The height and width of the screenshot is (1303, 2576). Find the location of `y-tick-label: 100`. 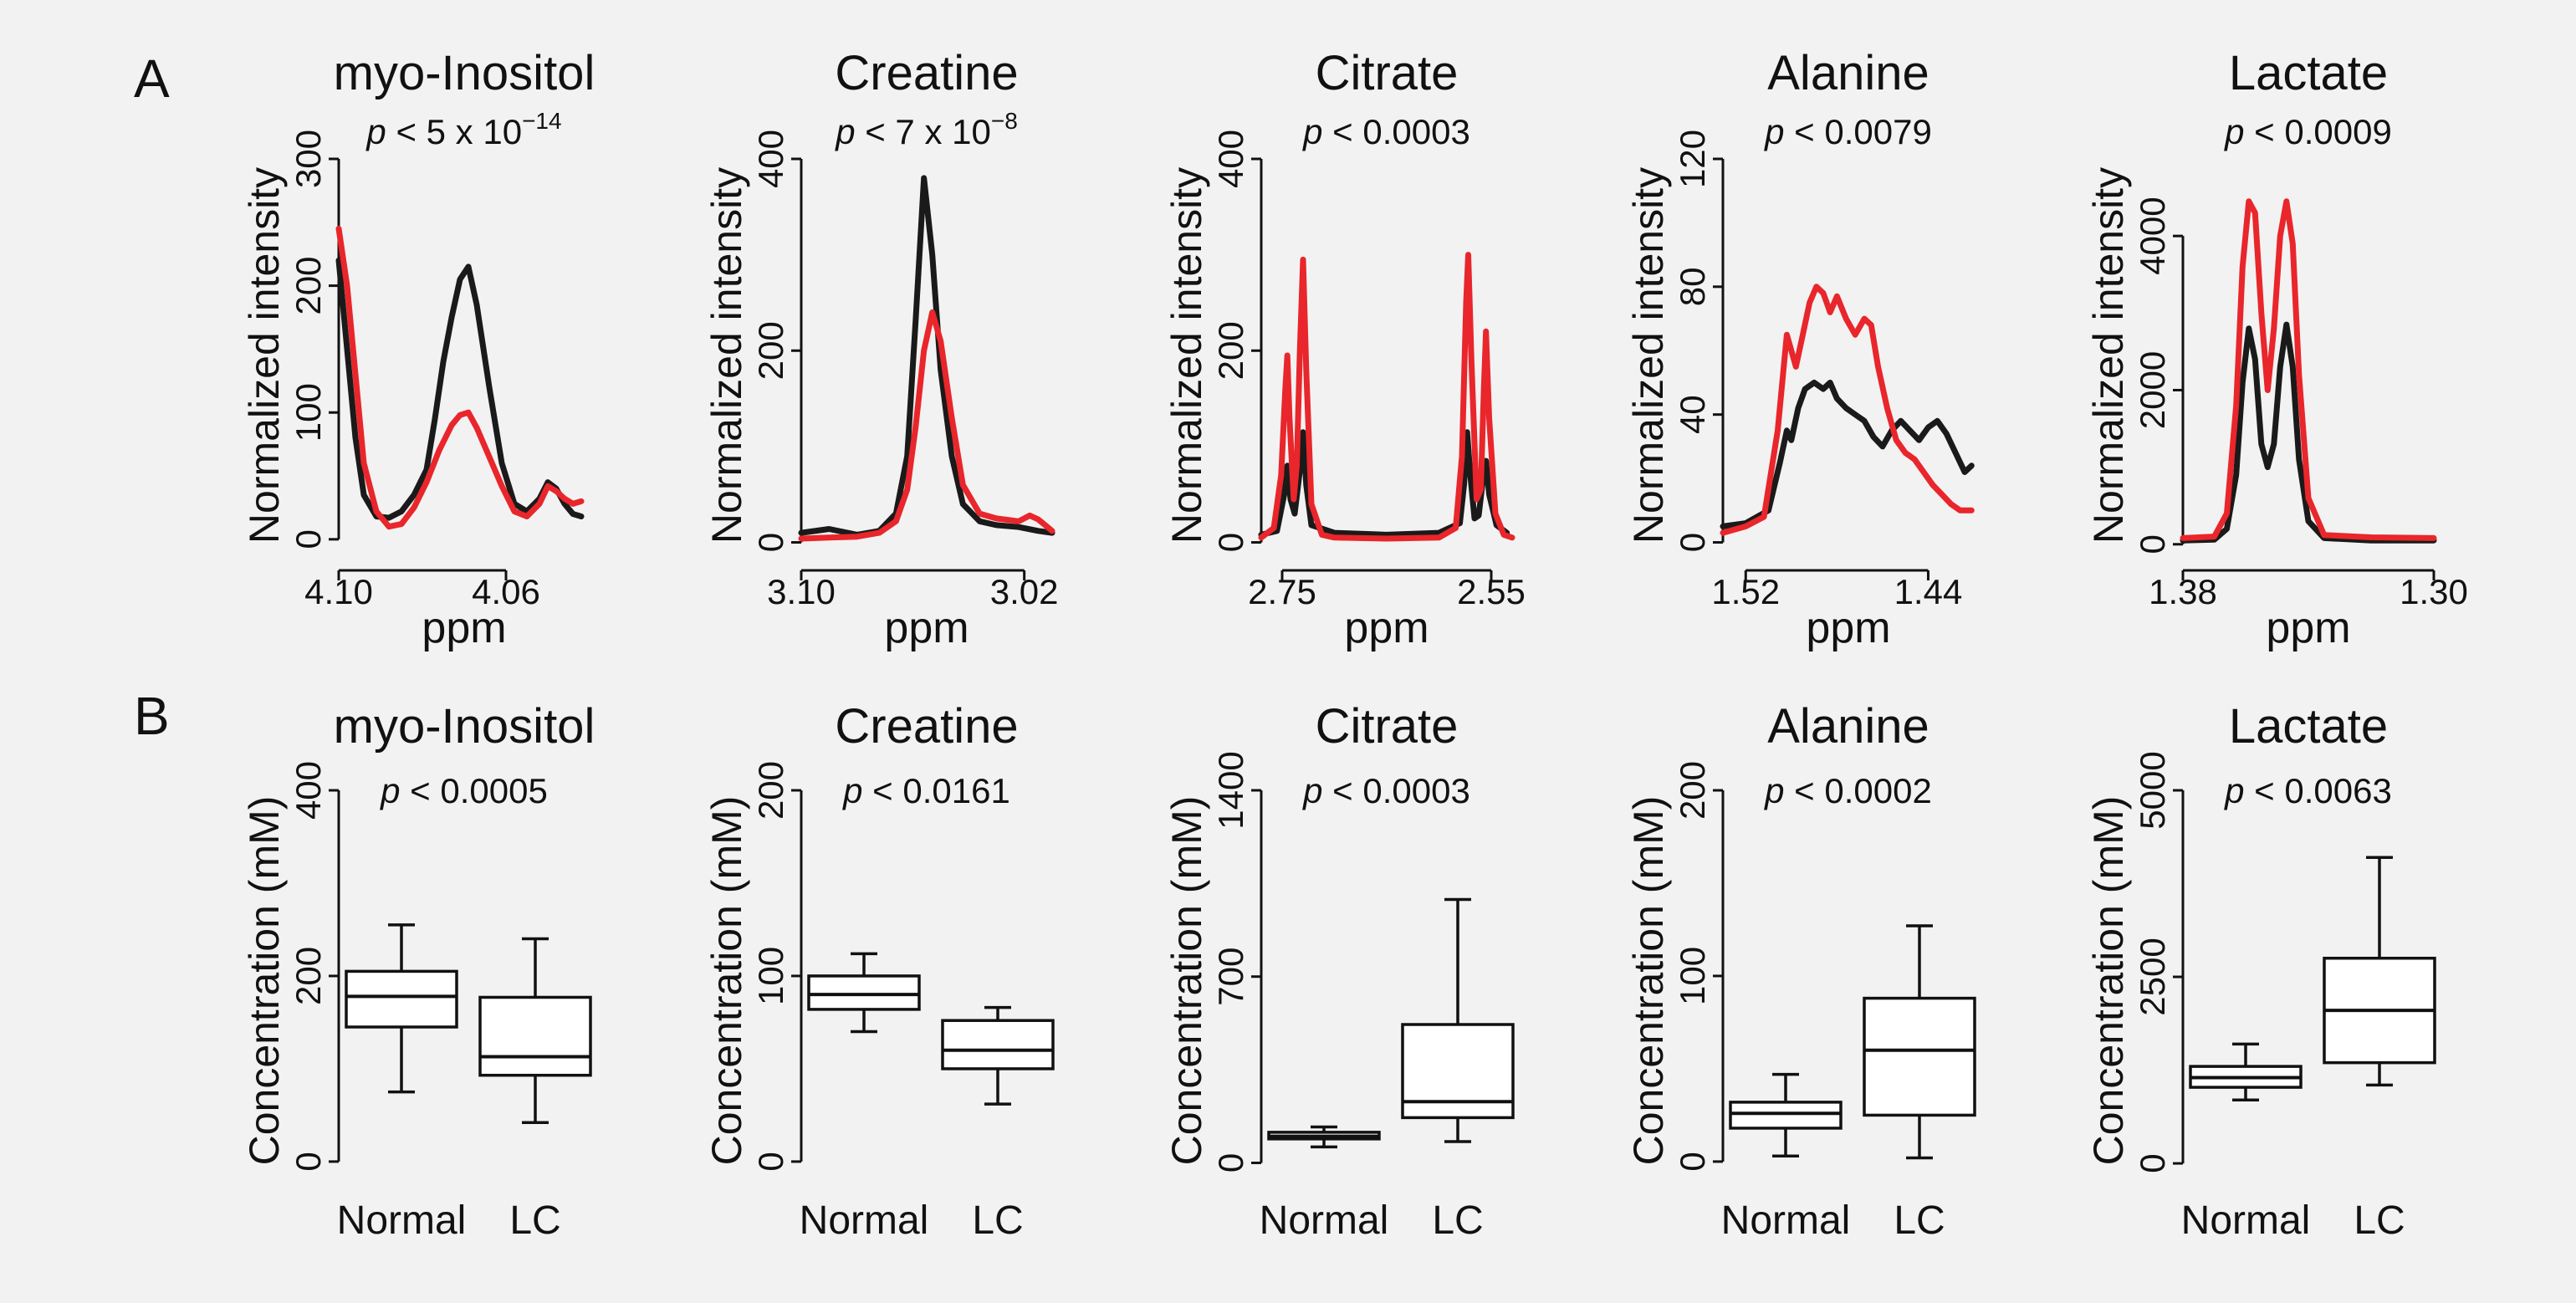

y-tick-label: 100 is located at coordinates (308, 412).